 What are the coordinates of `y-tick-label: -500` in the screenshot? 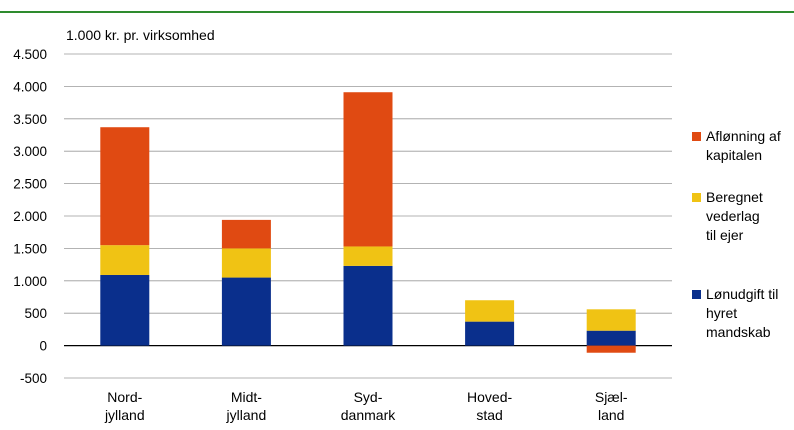 It's located at (33, 378).